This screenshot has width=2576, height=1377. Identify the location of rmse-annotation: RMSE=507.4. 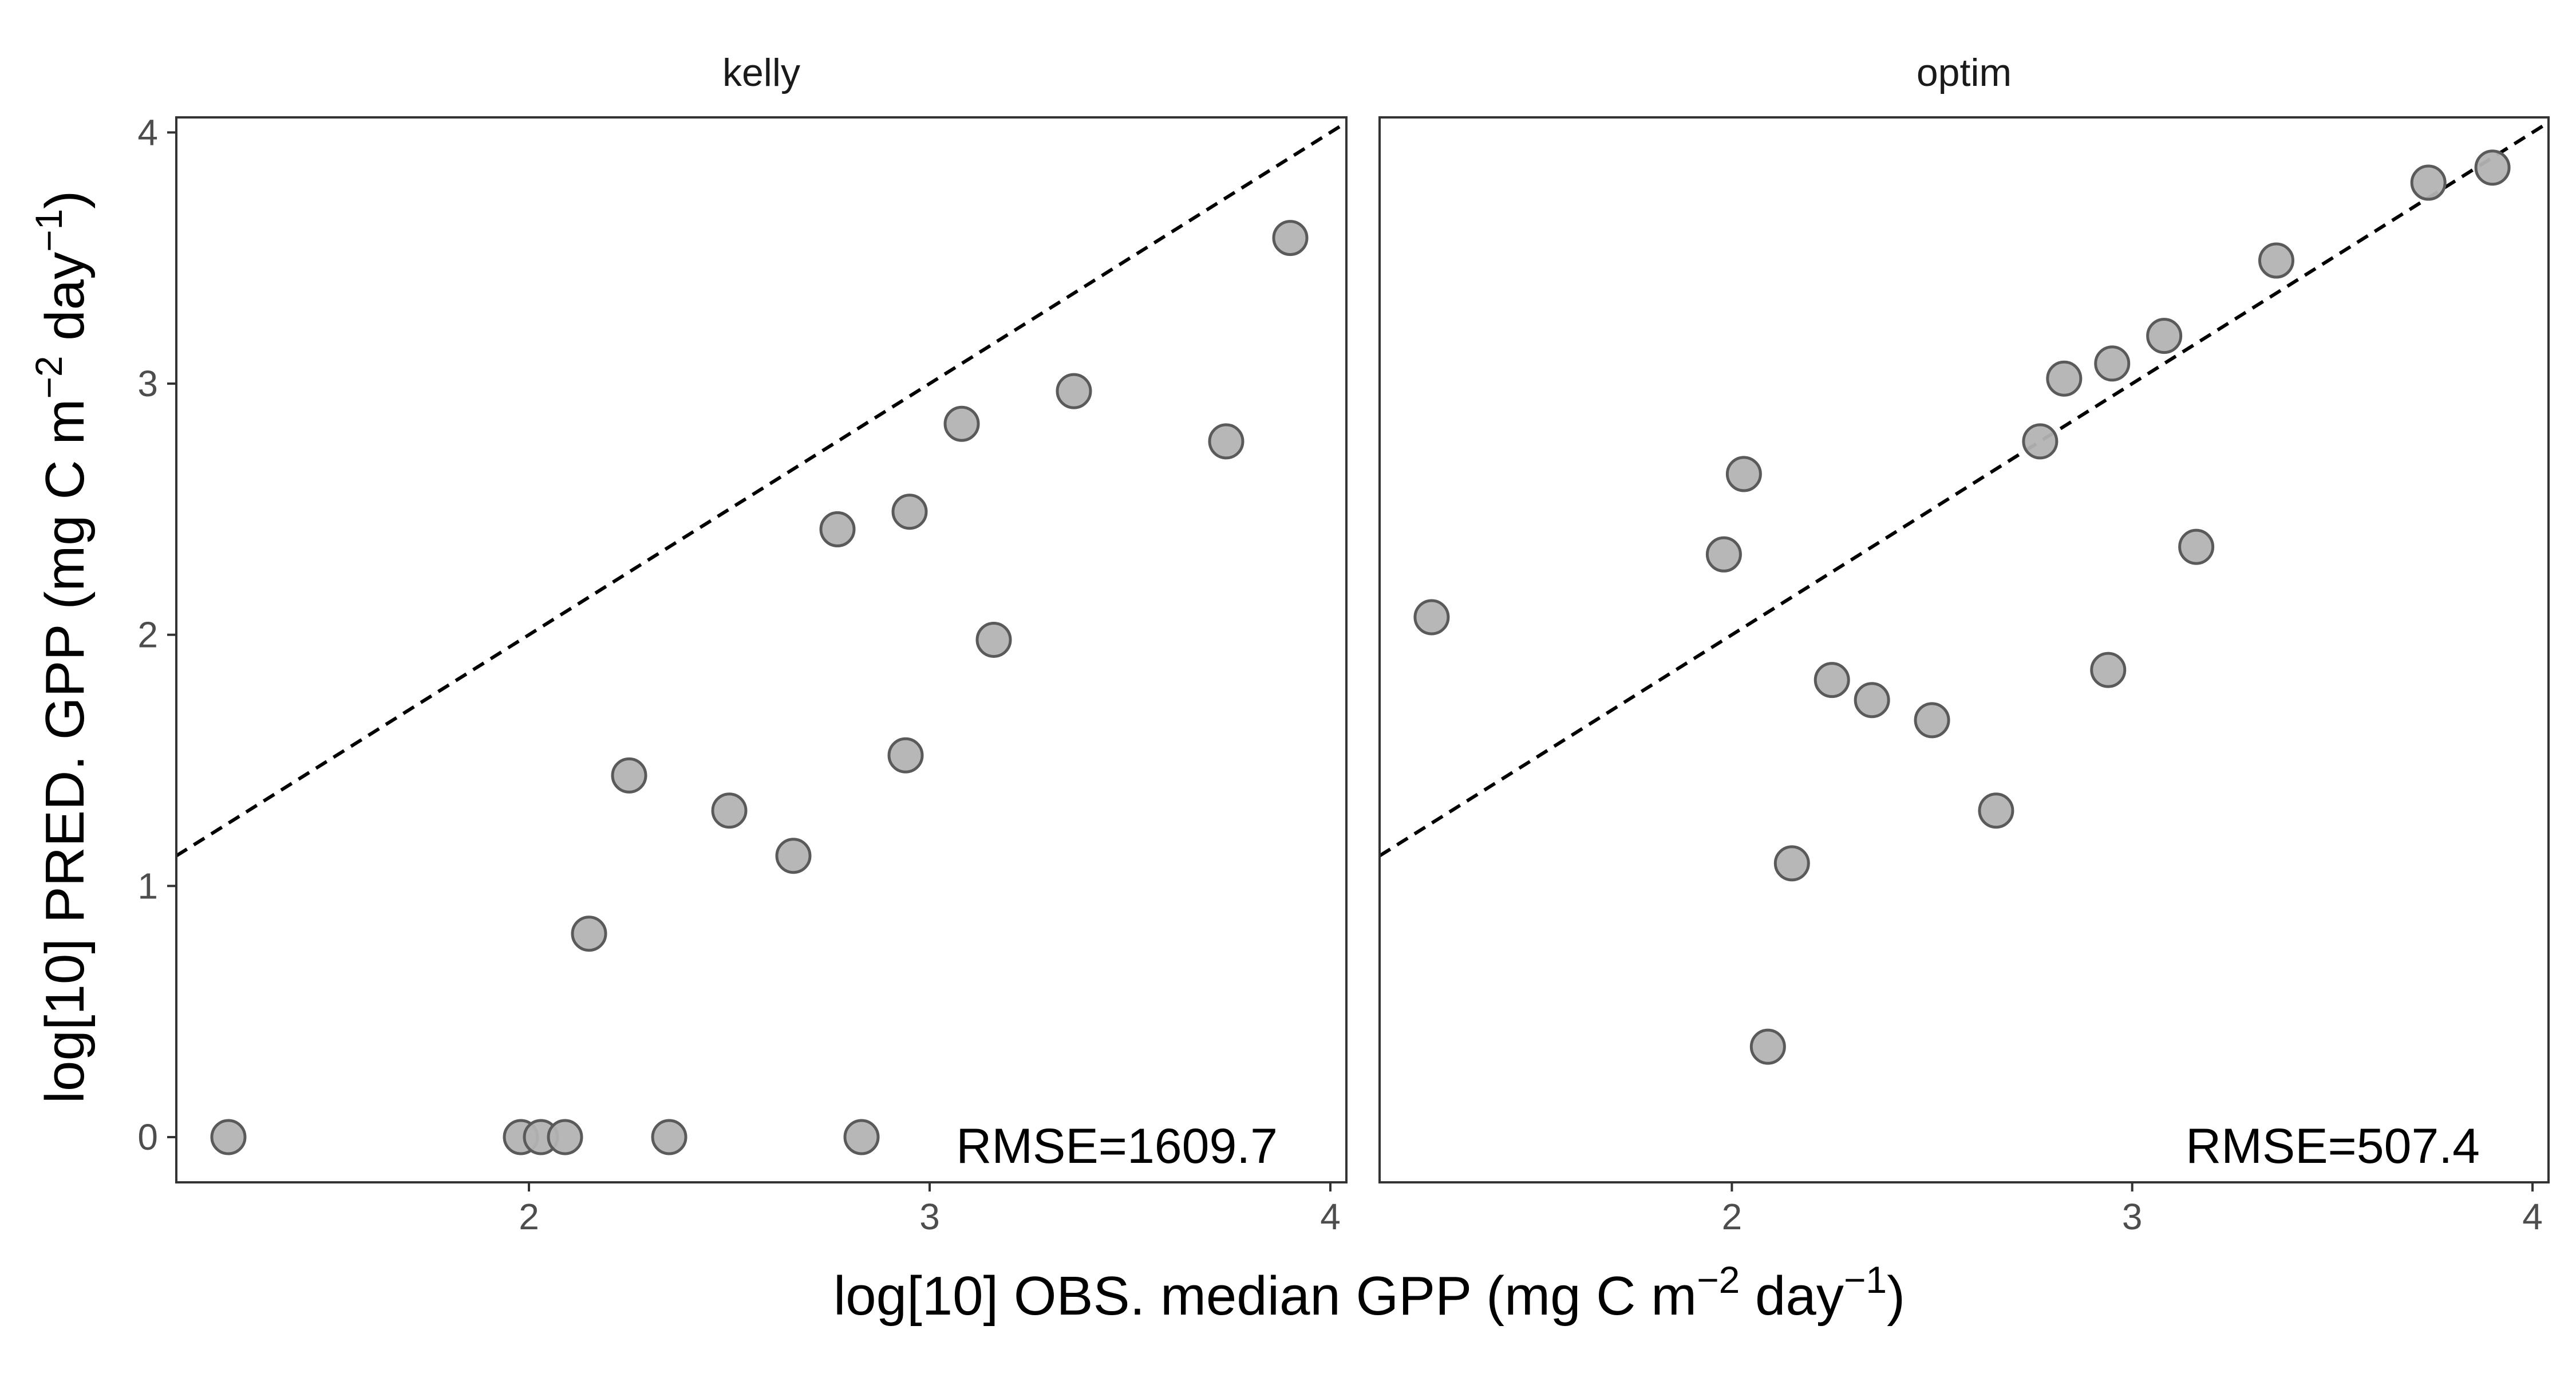
(2333, 1146).